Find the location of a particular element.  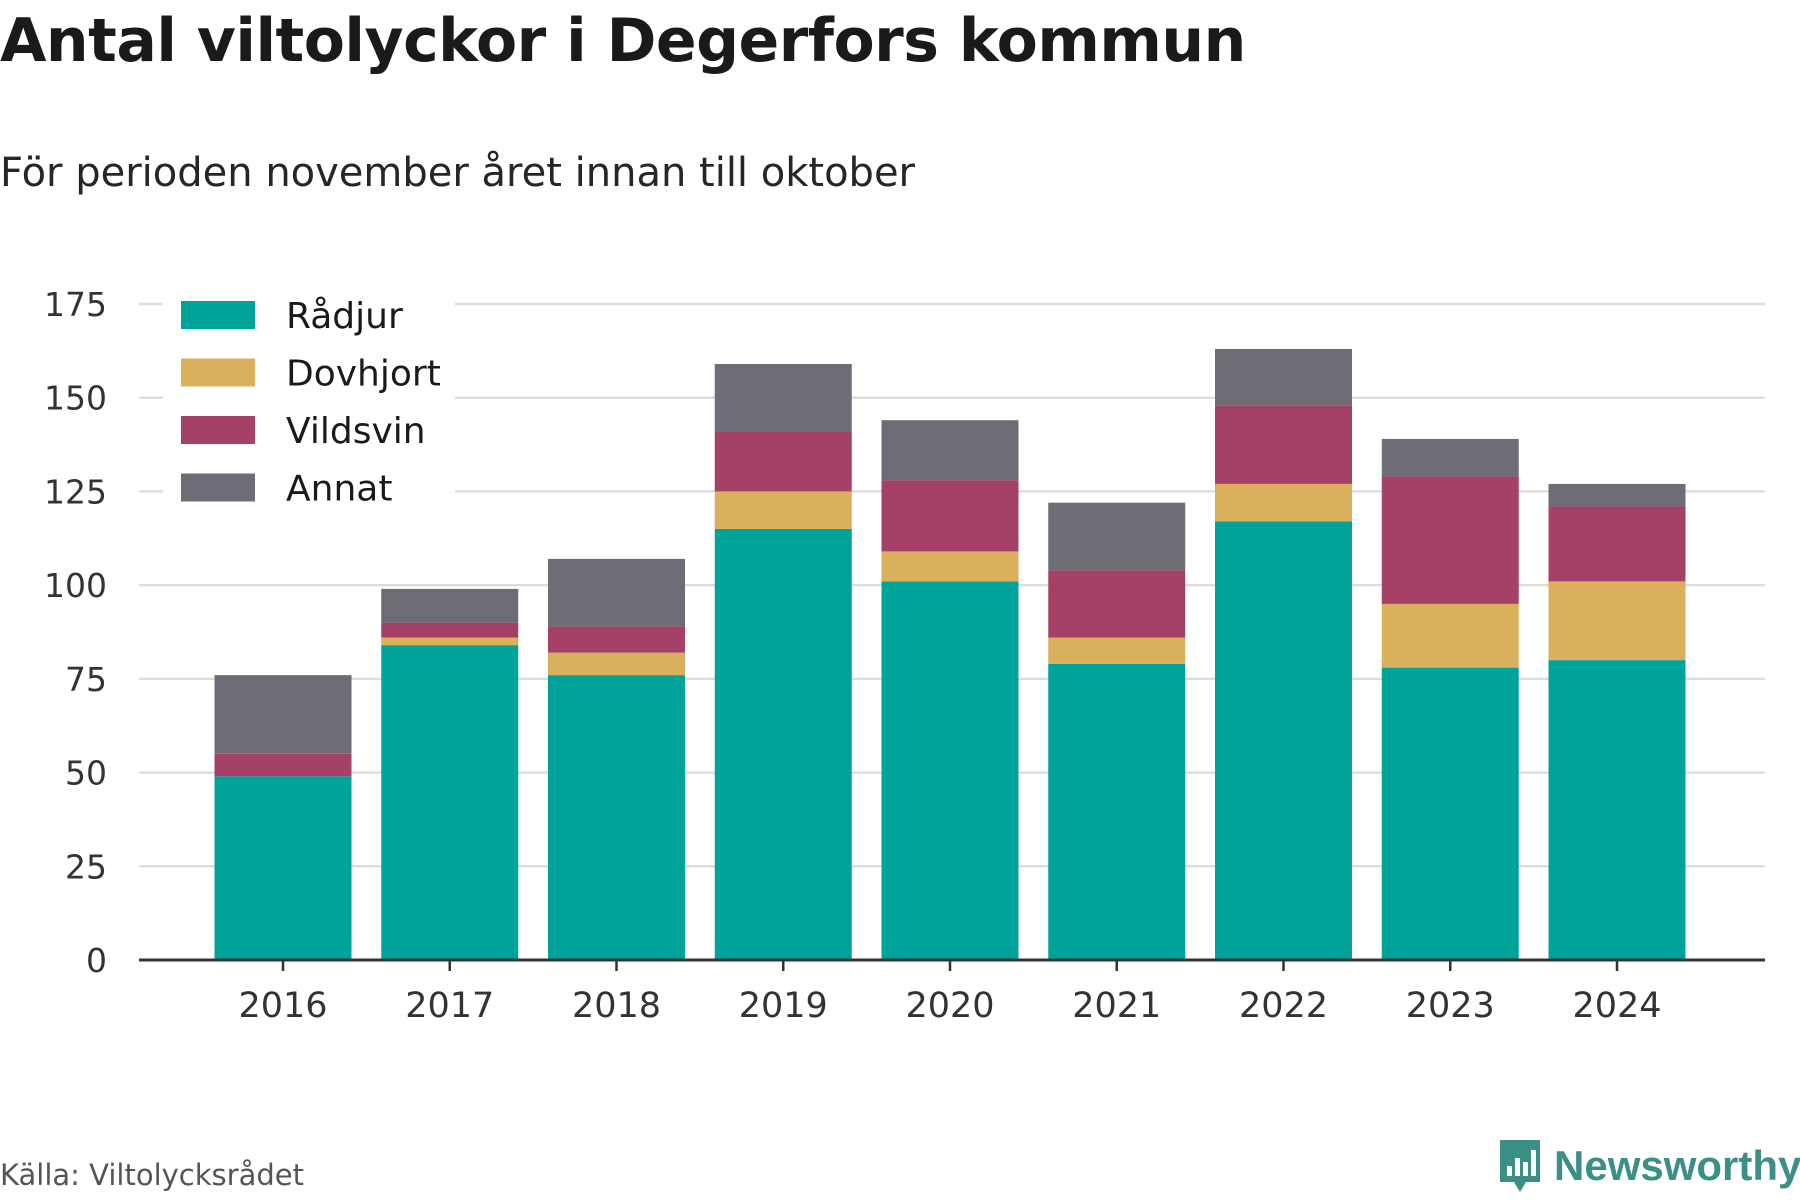

y-tick-label: 100 is located at coordinates (75, 585).